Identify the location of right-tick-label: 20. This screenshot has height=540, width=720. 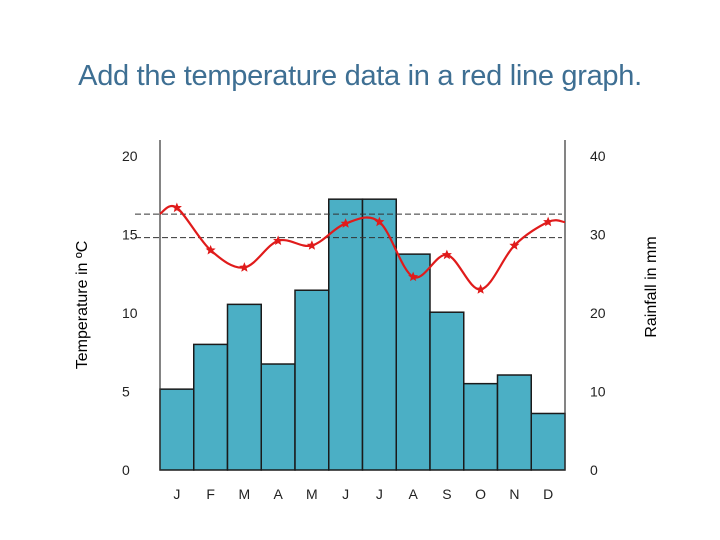
(598, 313).